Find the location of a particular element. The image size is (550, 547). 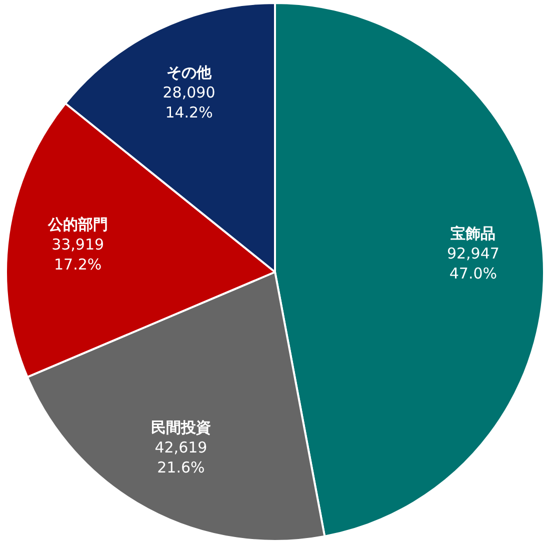

data-label: 42,619 21.6% is located at coordinates (181, 457).